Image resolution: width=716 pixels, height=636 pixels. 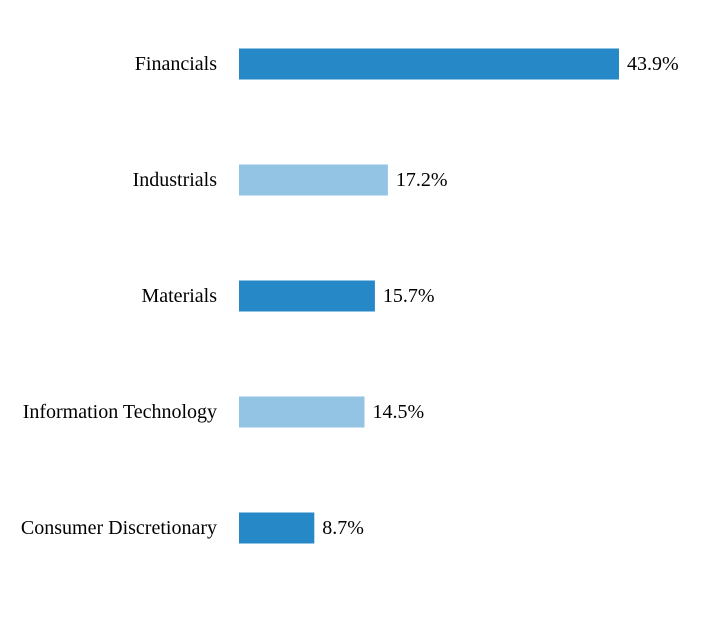 I want to click on value-label: 14.5%, so click(x=399, y=412).